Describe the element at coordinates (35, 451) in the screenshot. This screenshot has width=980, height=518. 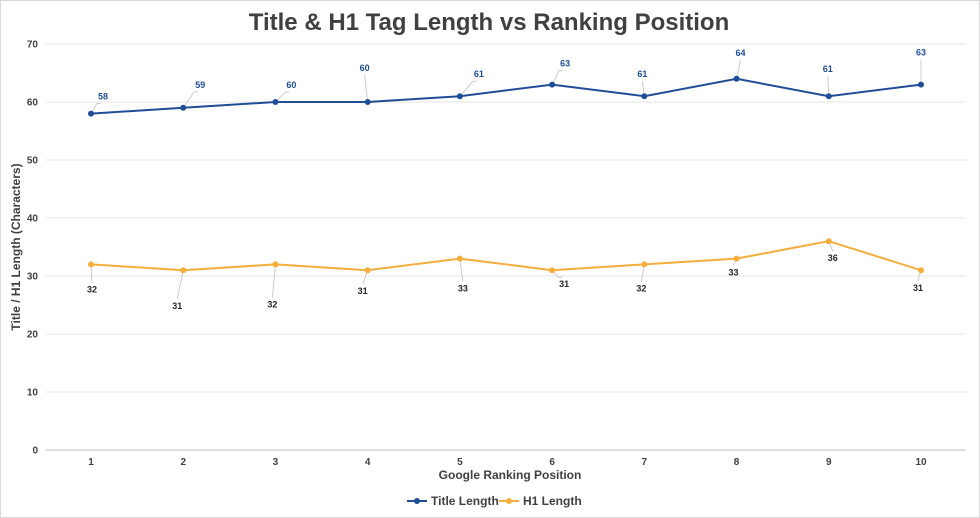
I see `y-tick-label: 0` at that location.